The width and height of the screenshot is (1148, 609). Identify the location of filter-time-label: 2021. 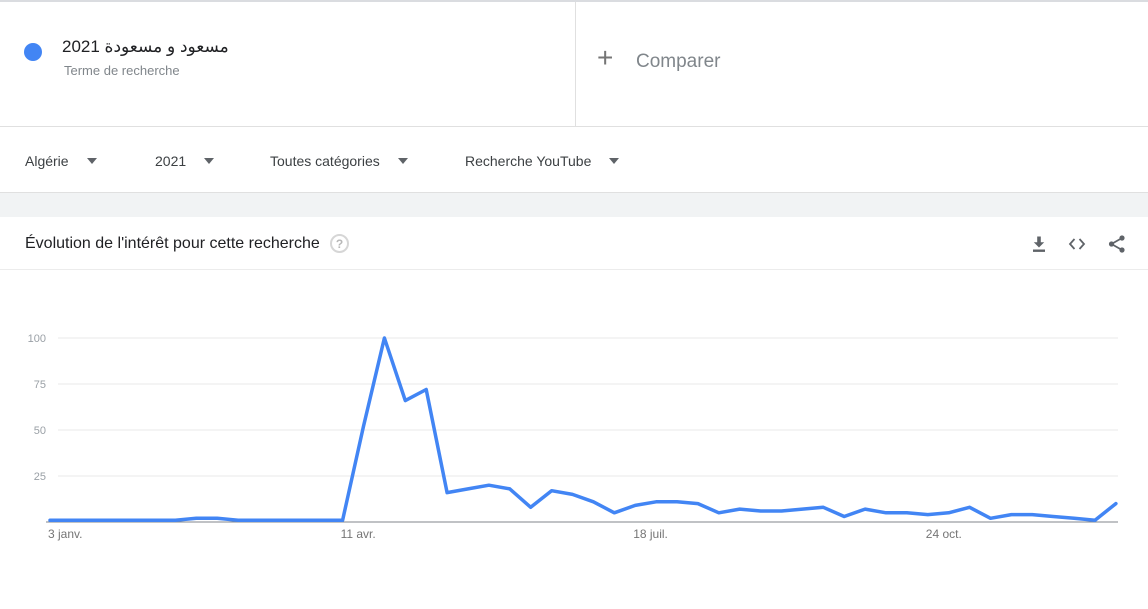
(171, 161).